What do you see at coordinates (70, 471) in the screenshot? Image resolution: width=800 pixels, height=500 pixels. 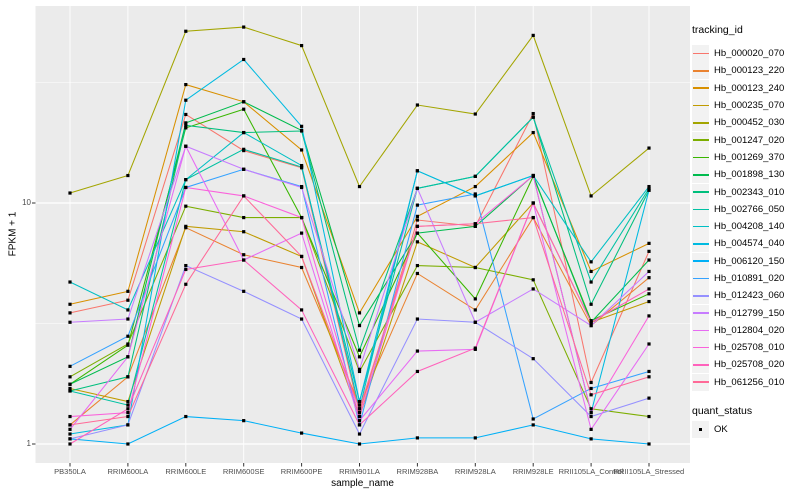 I see `x-tick-label: PB350LA` at bounding box center [70, 471].